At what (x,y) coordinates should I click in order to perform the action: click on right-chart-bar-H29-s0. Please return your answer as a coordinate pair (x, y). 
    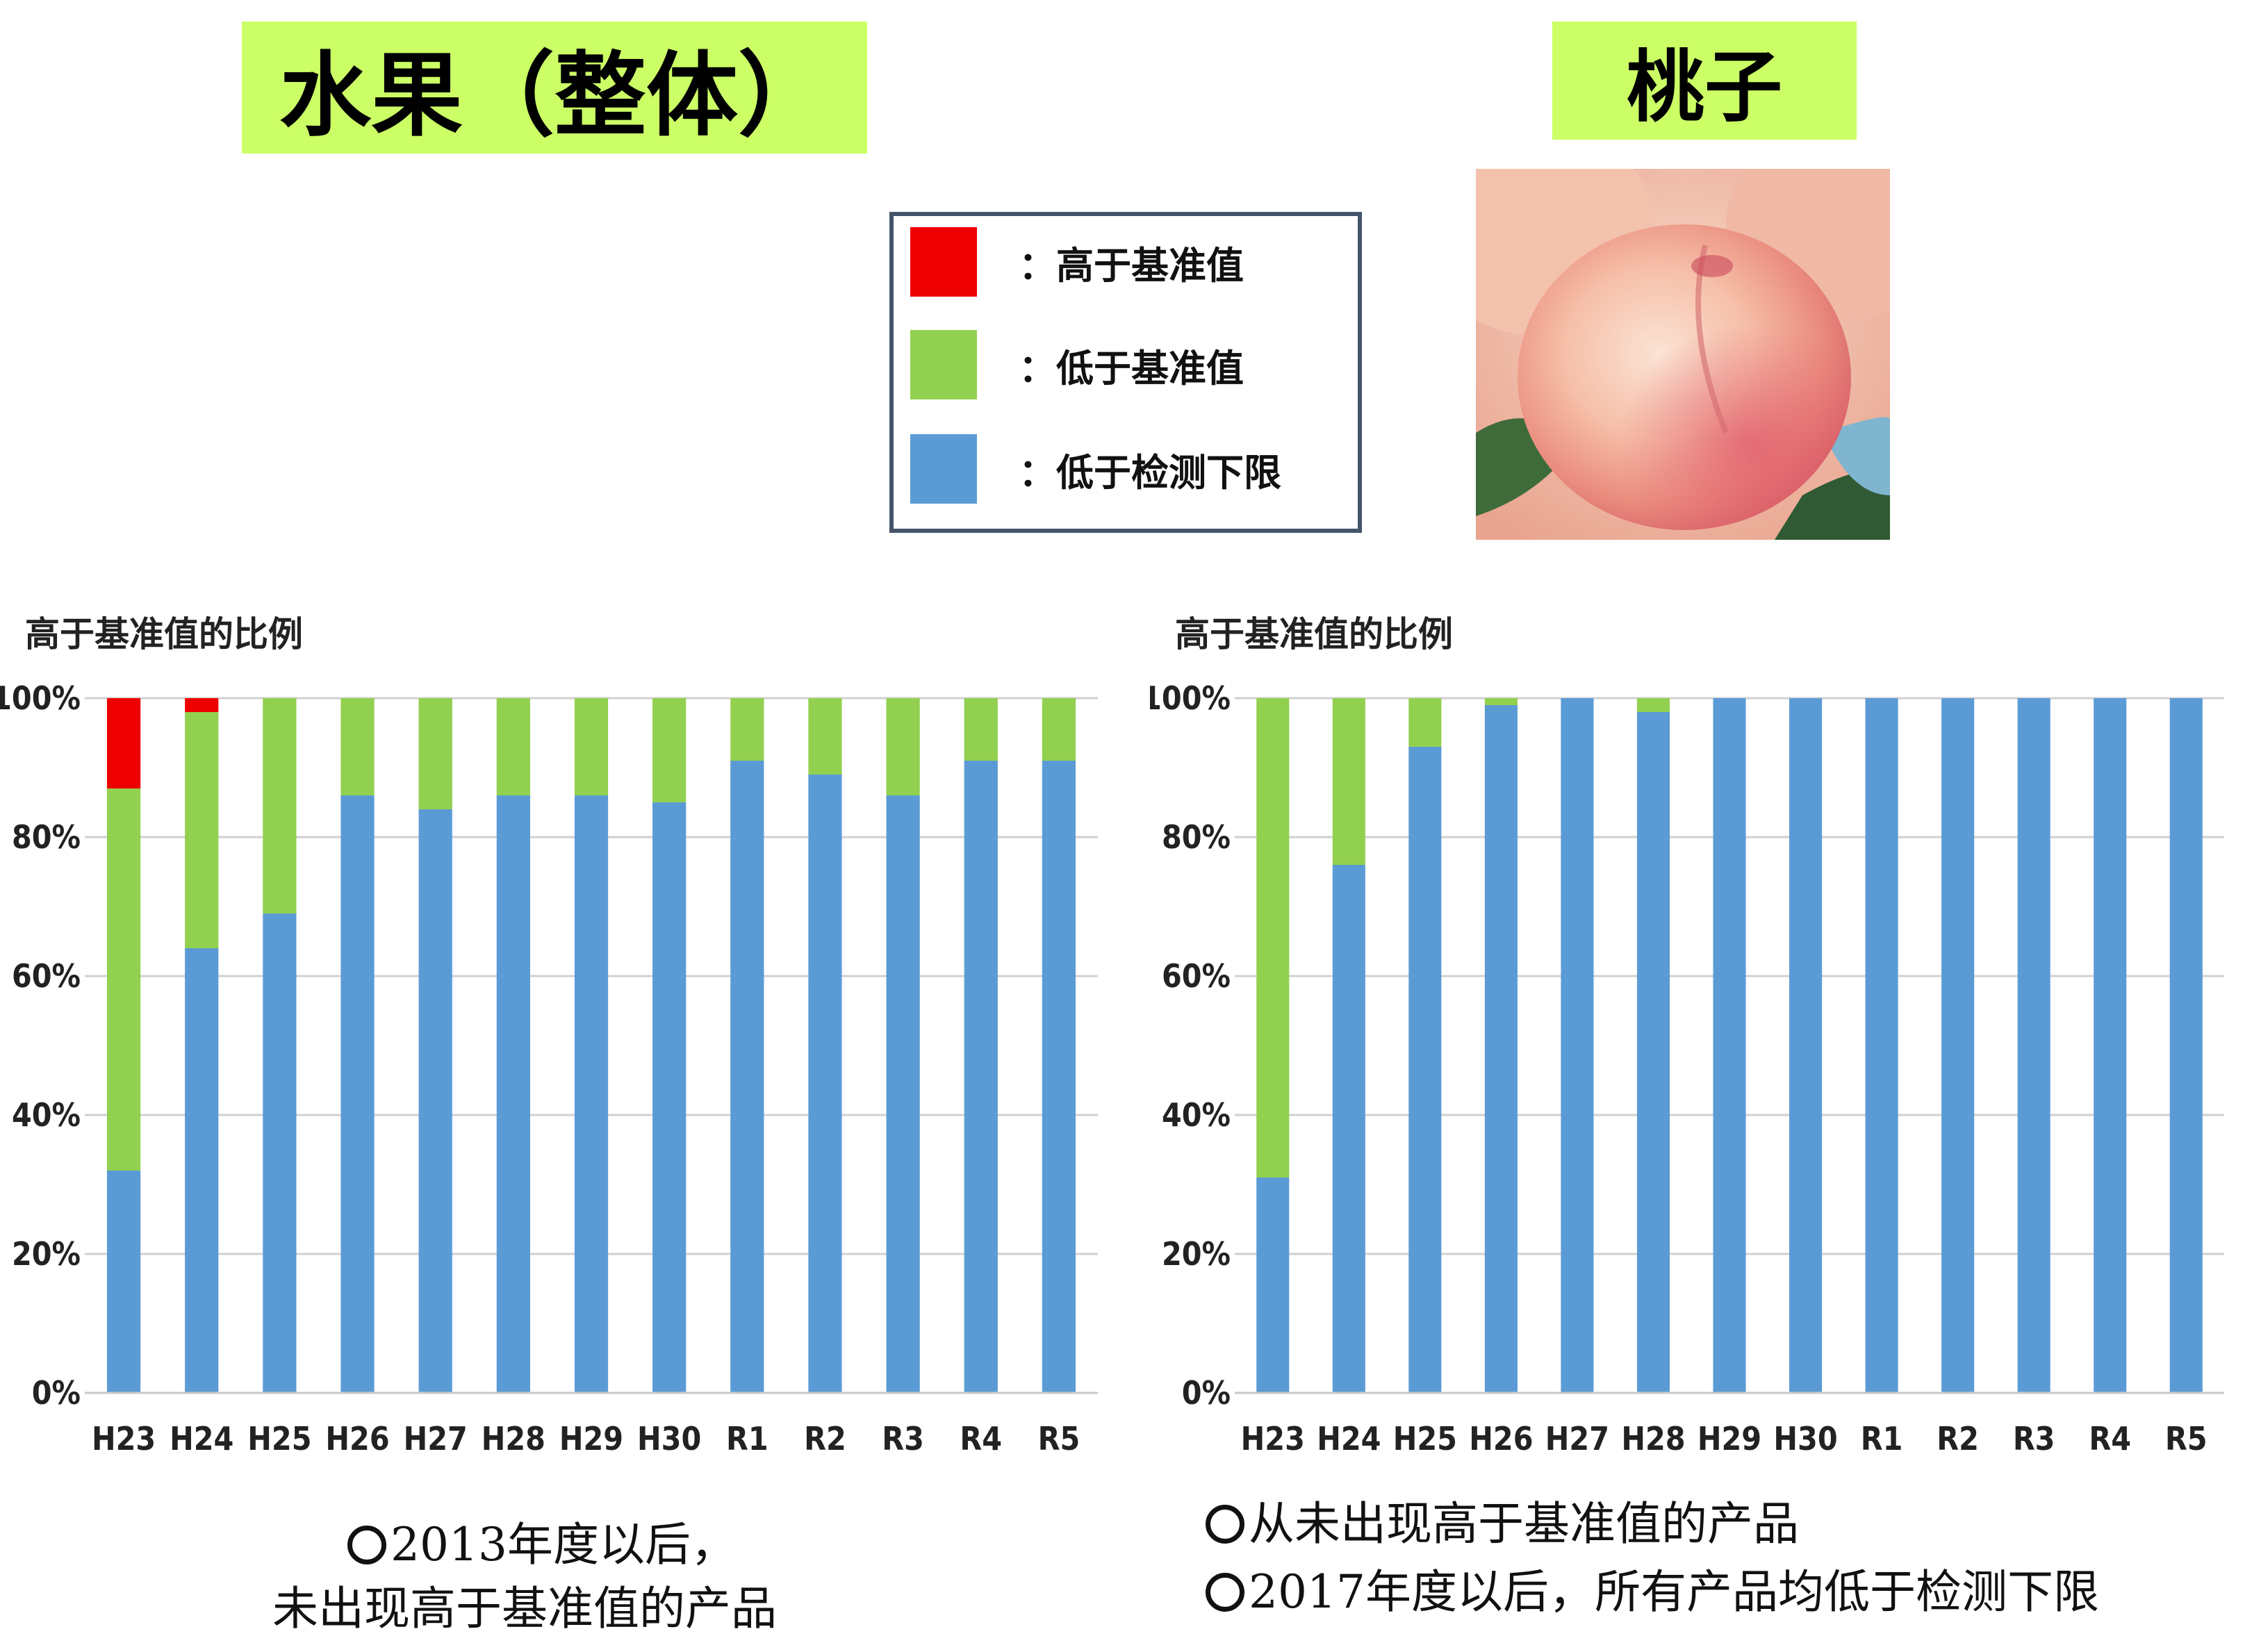
    Looking at the image, I should click on (1729, 1045).